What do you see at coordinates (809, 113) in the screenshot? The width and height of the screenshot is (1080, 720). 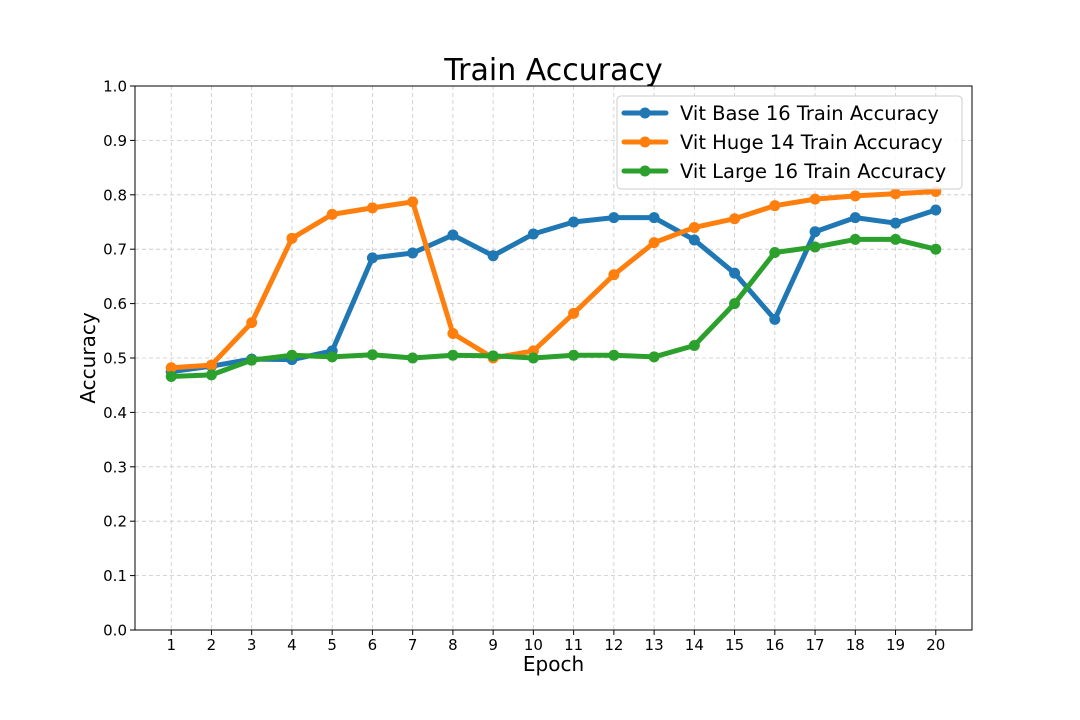 I see `legend-label: Vit Base 16 Train Accuracy` at bounding box center [809, 113].